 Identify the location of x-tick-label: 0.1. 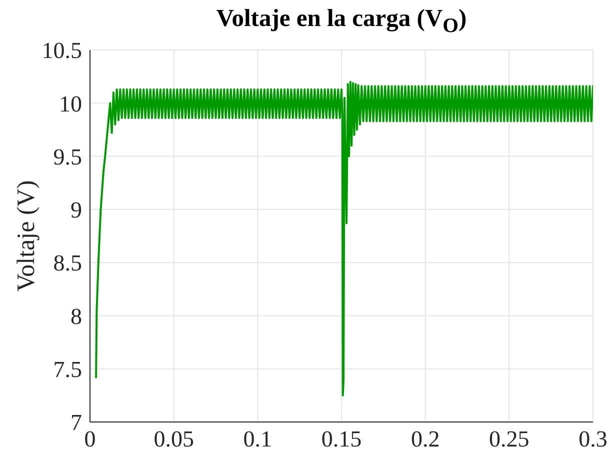
(257, 439).